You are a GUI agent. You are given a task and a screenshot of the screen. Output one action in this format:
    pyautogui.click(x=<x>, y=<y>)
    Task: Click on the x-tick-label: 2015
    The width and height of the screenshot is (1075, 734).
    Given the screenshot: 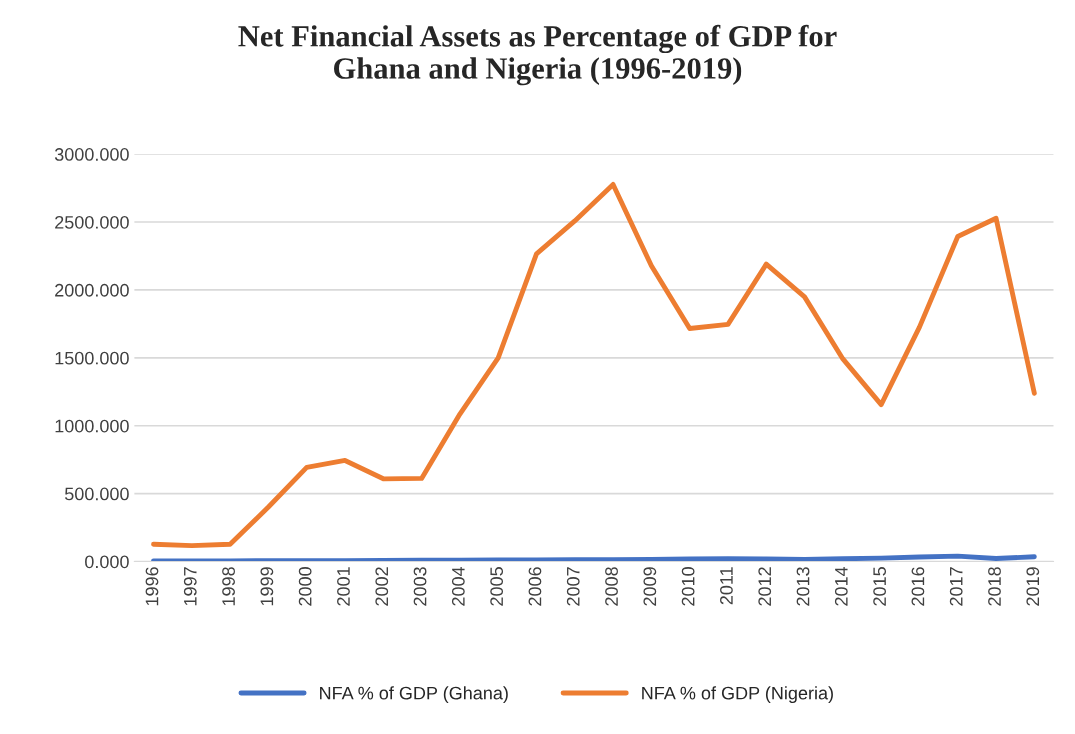 What is the action you would take?
    pyautogui.click(x=880, y=586)
    